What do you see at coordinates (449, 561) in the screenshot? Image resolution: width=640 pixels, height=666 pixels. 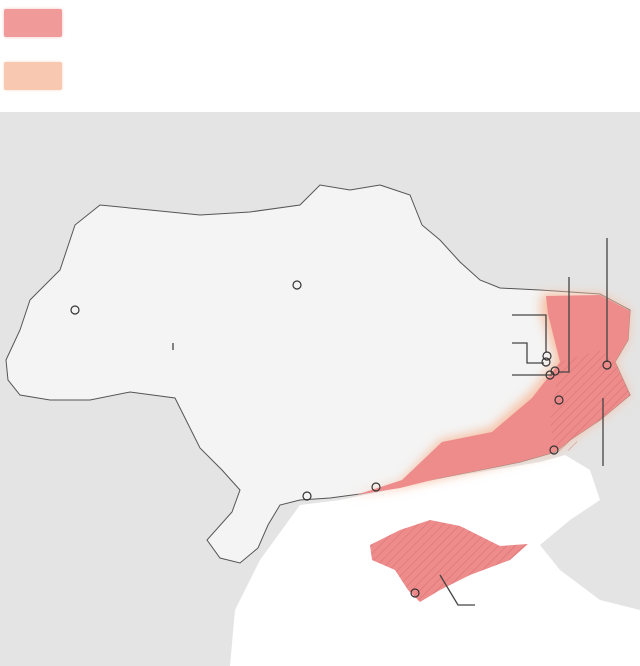 I see `hatched-area-crimea` at bounding box center [449, 561].